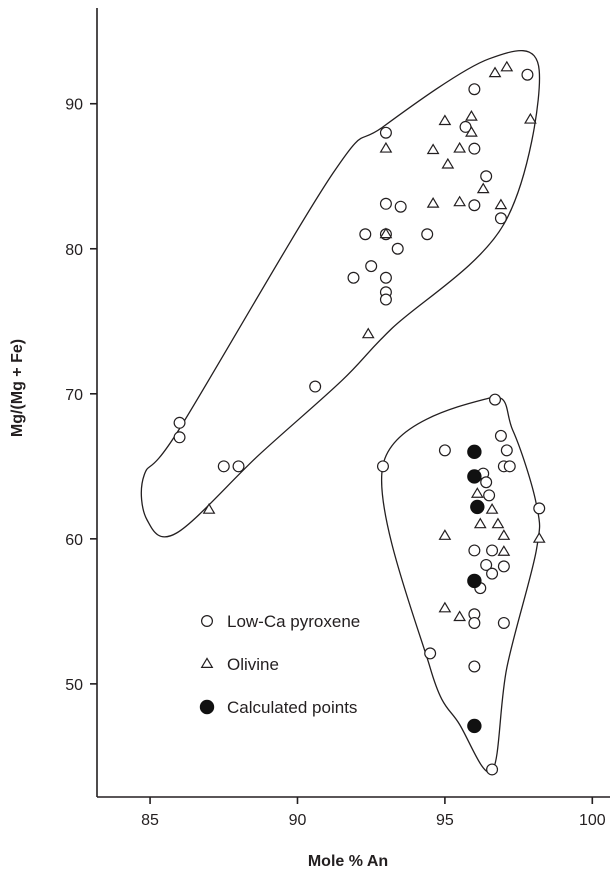 The height and width of the screenshot is (873, 610). I want to click on y-tick-label: 70, so click(74, 395).